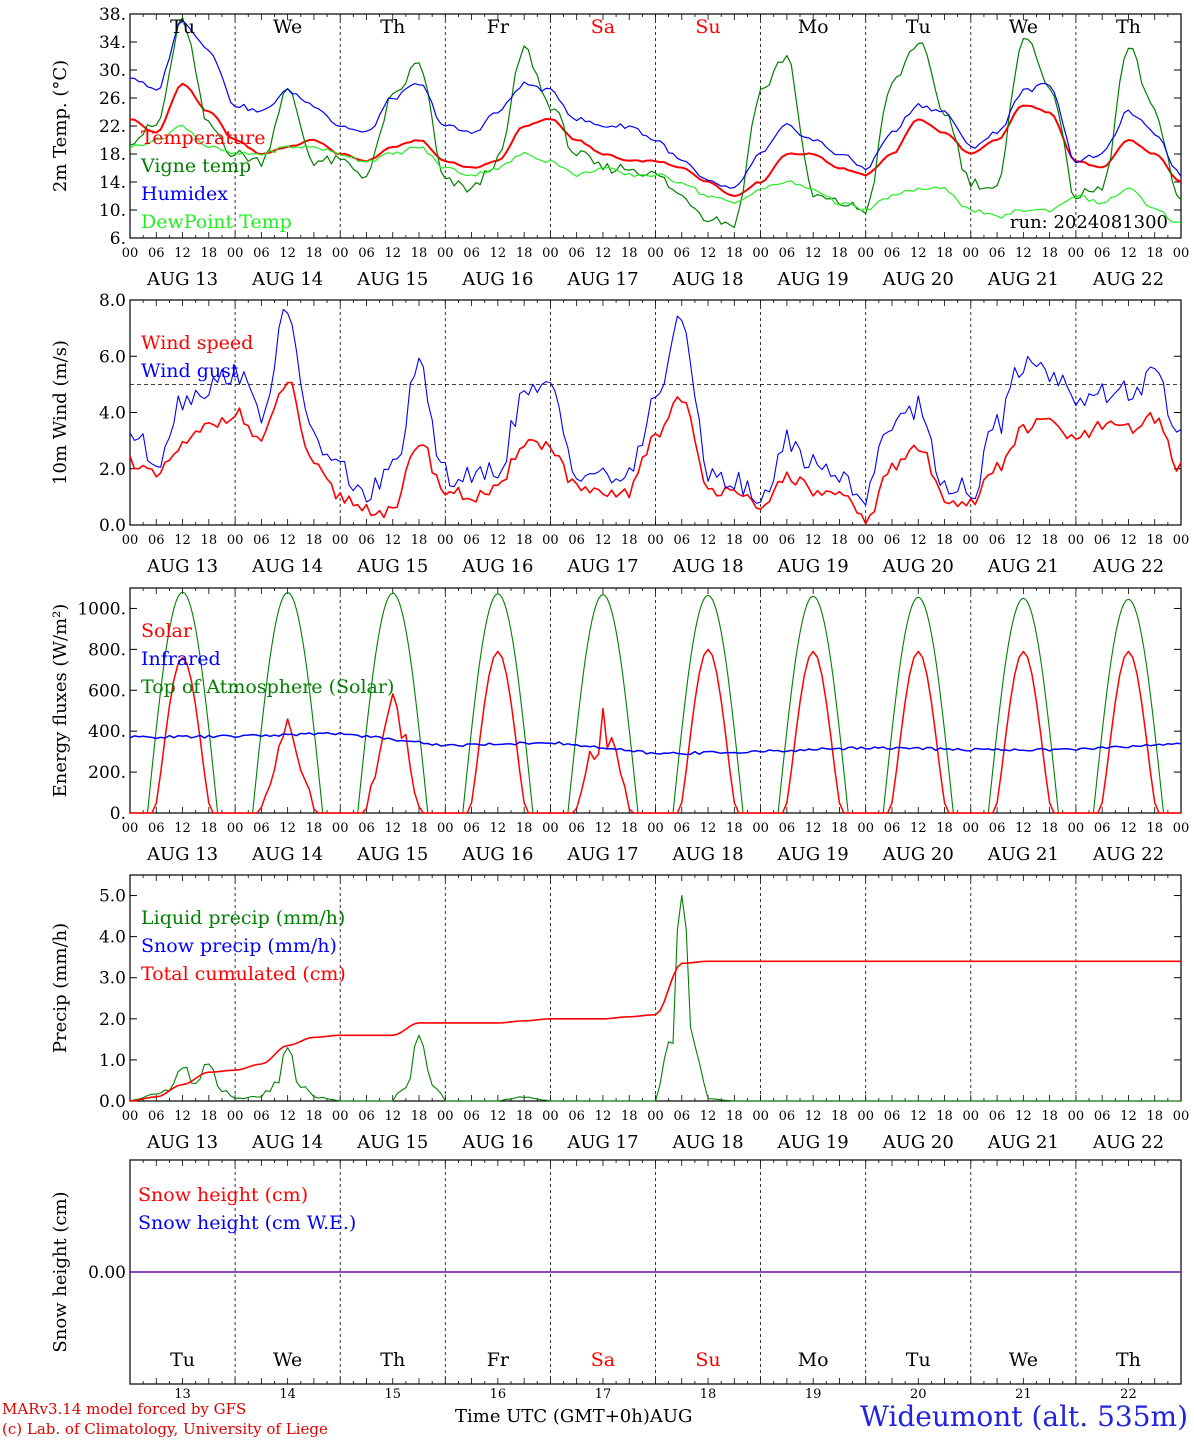 The width and height of the screenshot is (1194, 1440). Describe the element at coordinates (182, 1142) in the screenshot. I see `date-label: AUG 13` at that location.